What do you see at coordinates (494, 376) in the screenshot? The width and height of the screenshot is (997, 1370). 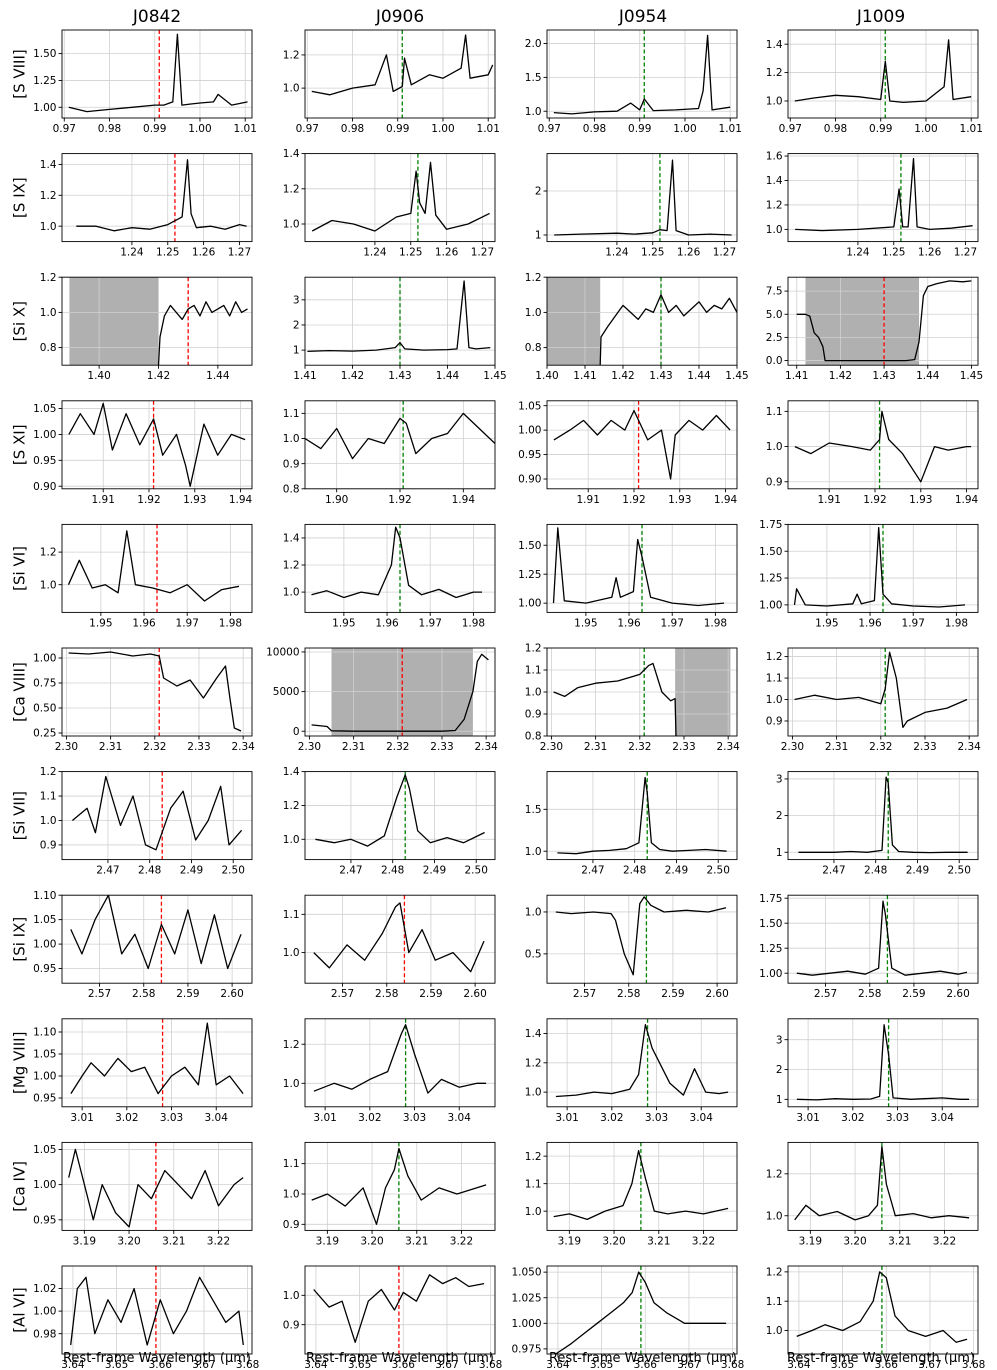 I see `x-tick-label: 1.45` at bounding box center [494, 376].